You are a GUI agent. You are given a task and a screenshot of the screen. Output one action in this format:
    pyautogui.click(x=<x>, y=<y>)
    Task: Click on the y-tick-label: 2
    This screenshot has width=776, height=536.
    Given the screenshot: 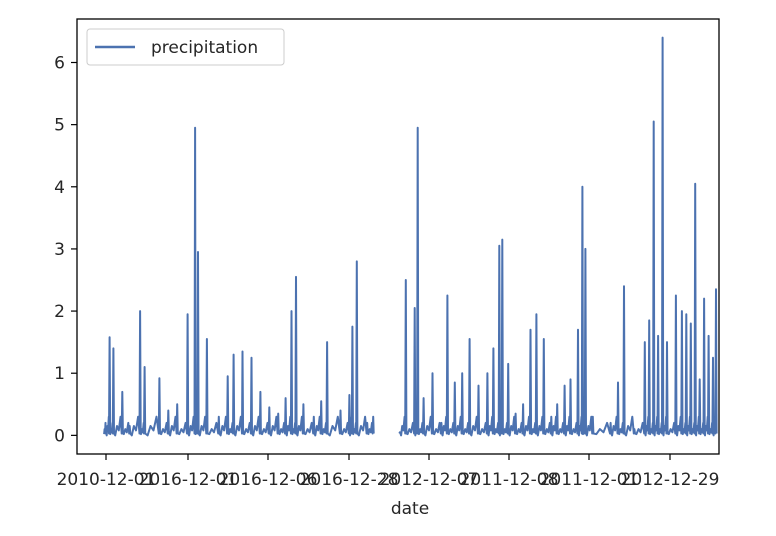 What is the action you would take?
    pyautogui.click(x=59, y=312)
    